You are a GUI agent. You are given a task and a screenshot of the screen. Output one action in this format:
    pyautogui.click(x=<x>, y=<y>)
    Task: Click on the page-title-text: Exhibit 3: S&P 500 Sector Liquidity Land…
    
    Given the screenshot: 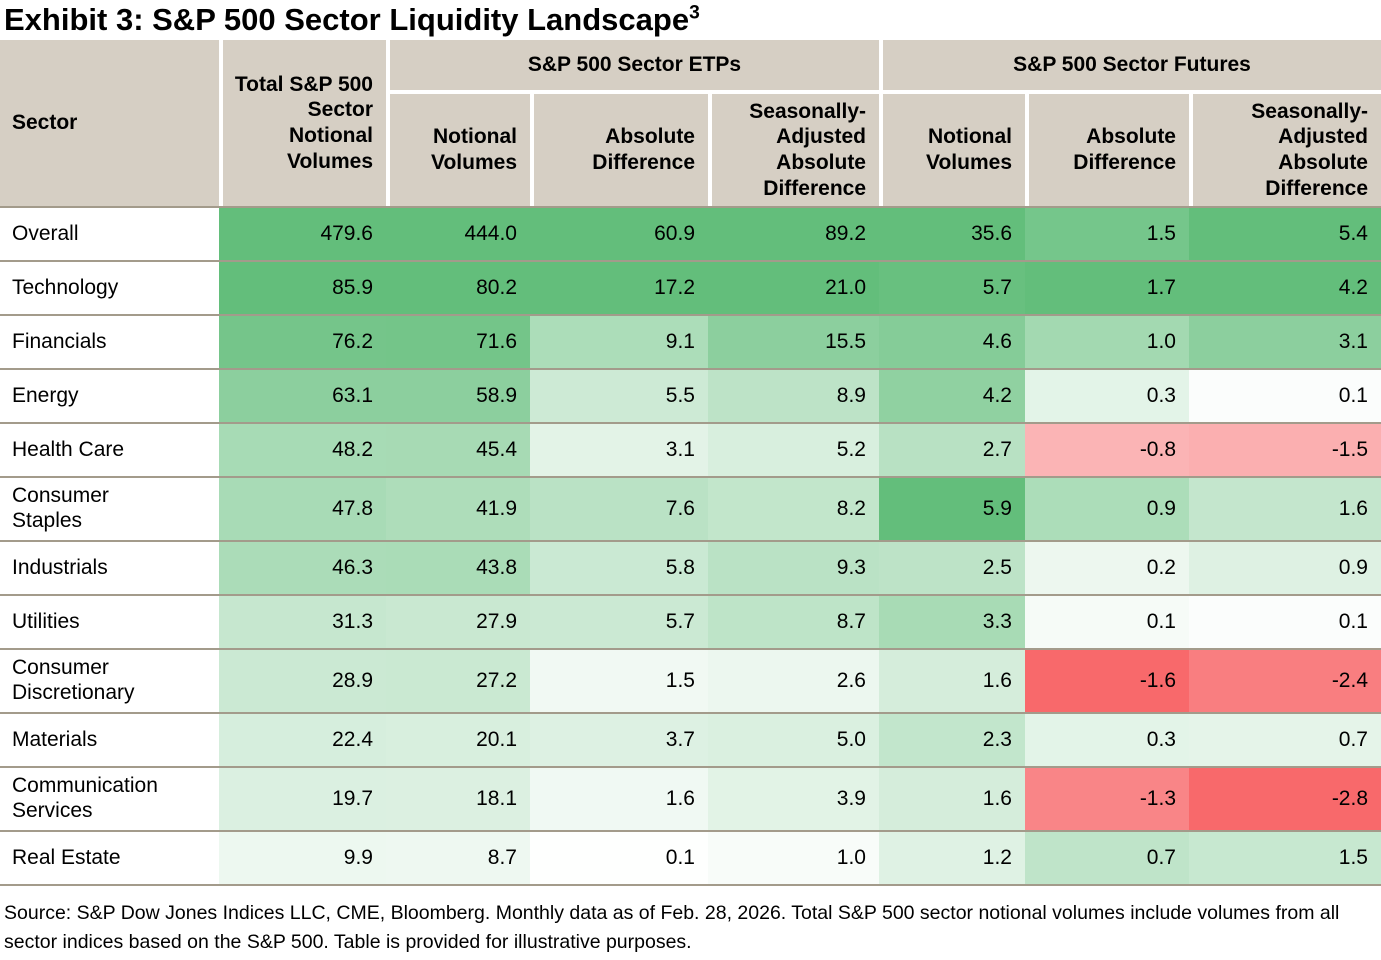 What is the action you would take?
    pyautogui.click(x=347, y=19)
    